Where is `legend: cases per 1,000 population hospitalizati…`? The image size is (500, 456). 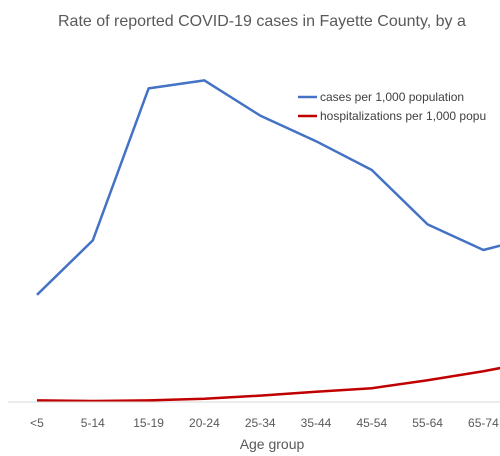 legend: cases per 1,000 population hospitalizati… is located at coordinates (392, 106).